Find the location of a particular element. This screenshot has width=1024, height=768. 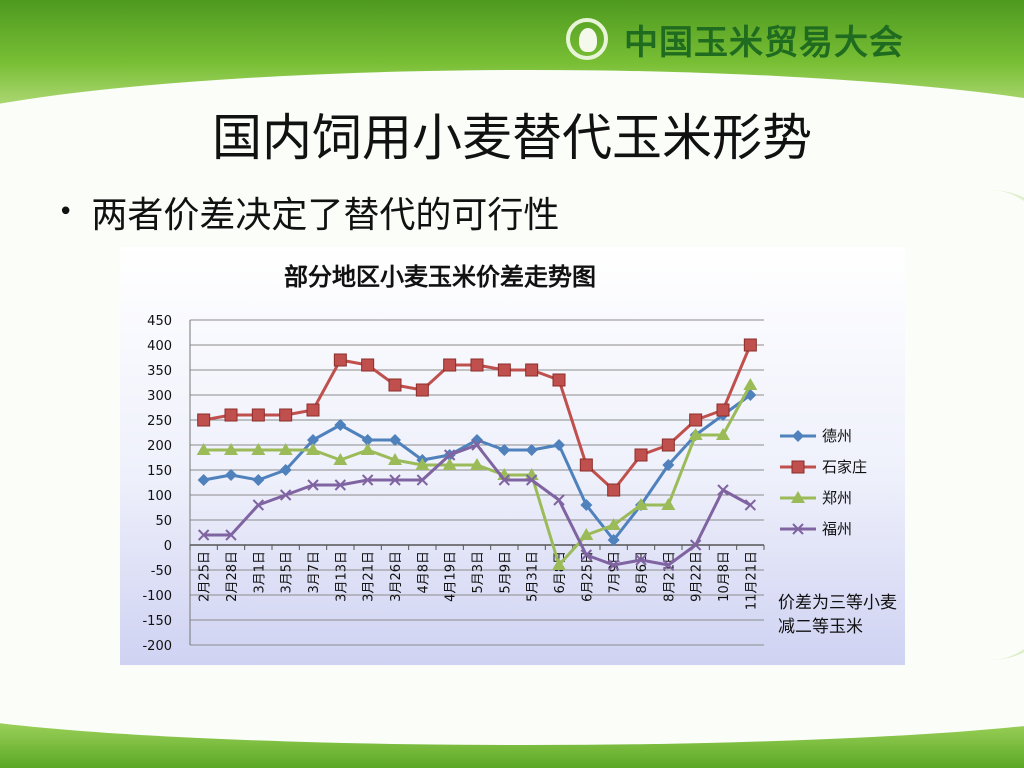

x-tick-label: 7月9日 is located at coordinates (615, 572).